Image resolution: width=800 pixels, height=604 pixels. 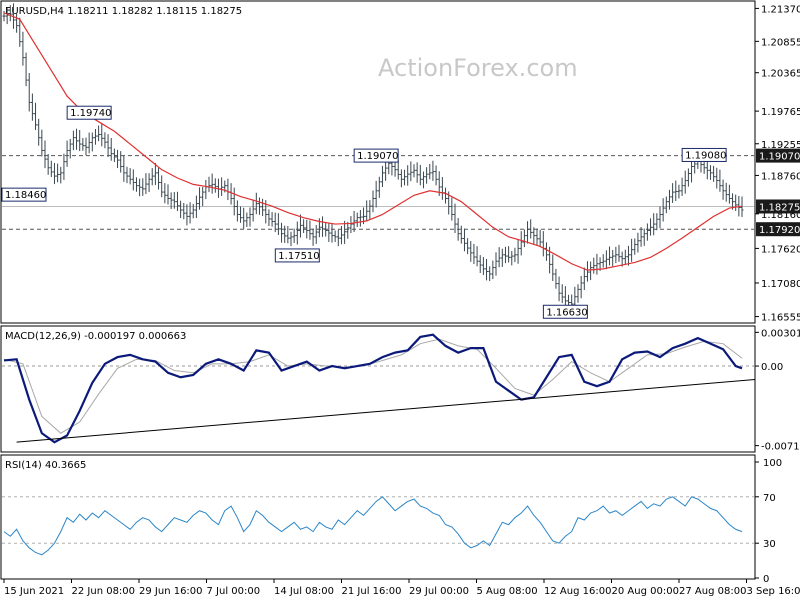 I want to click on price-label: 1.16630, so click(x=566, y=312).